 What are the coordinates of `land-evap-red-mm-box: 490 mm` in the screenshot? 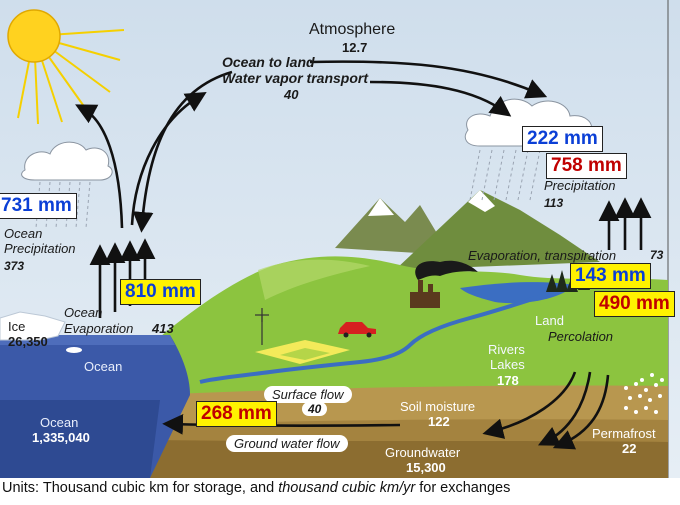 It's located at (634, 304).